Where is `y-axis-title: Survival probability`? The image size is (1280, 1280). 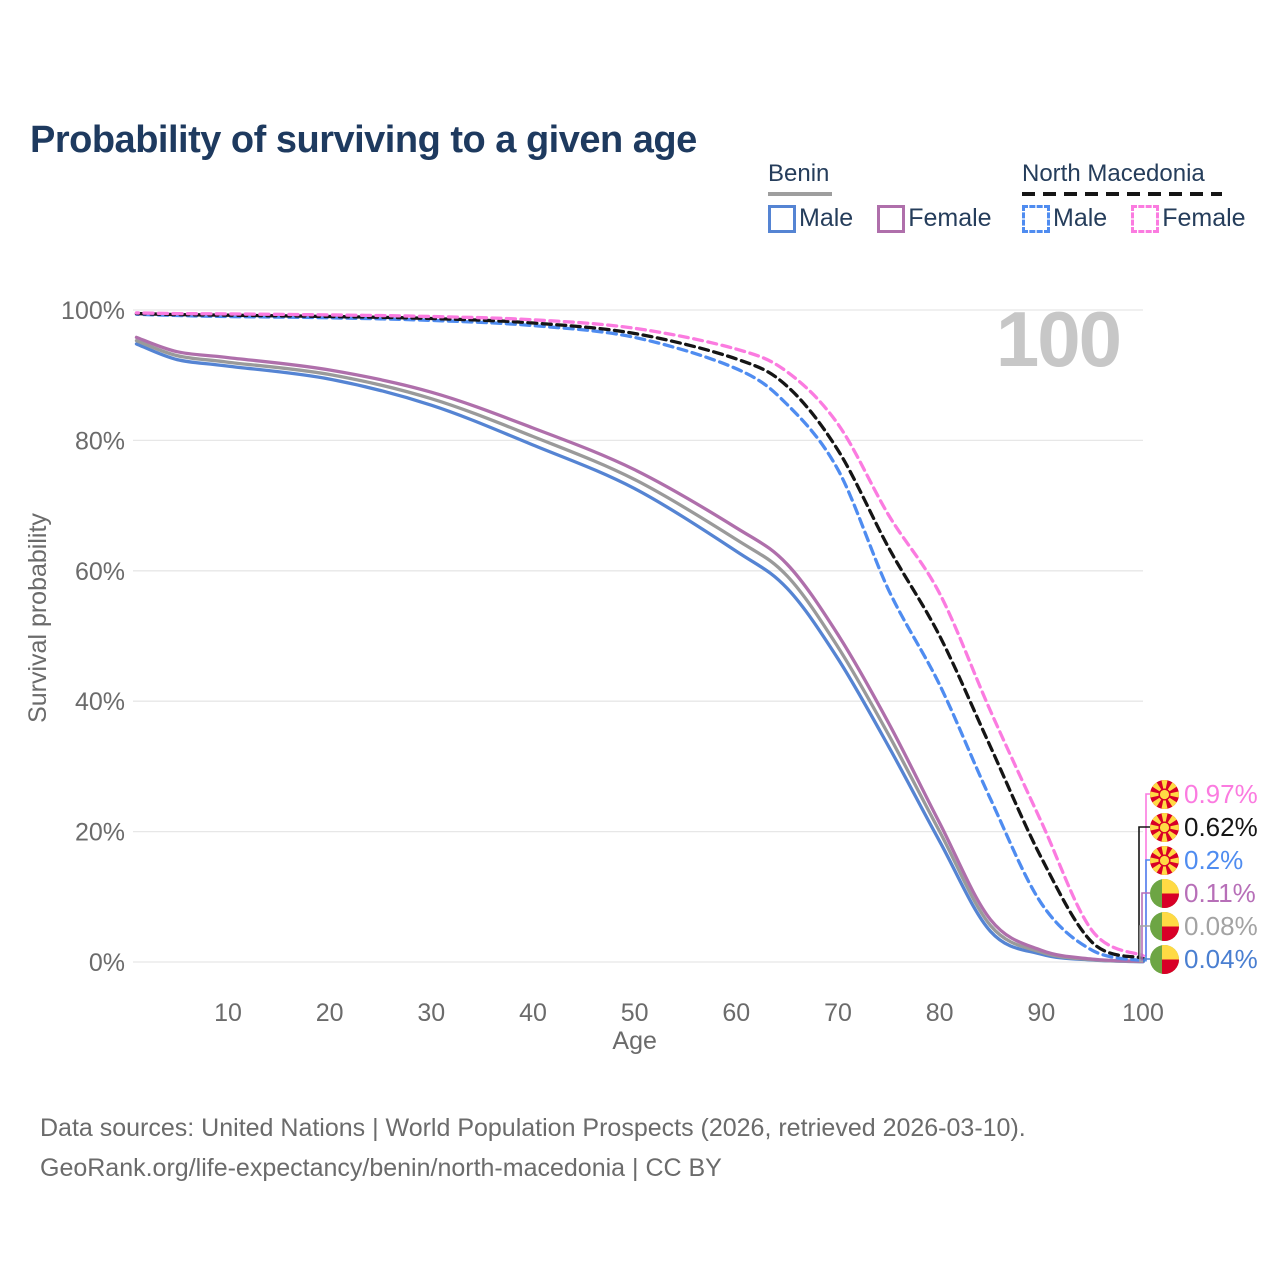 y-axis-title: Survival probability is located at coordinates (38, 618).